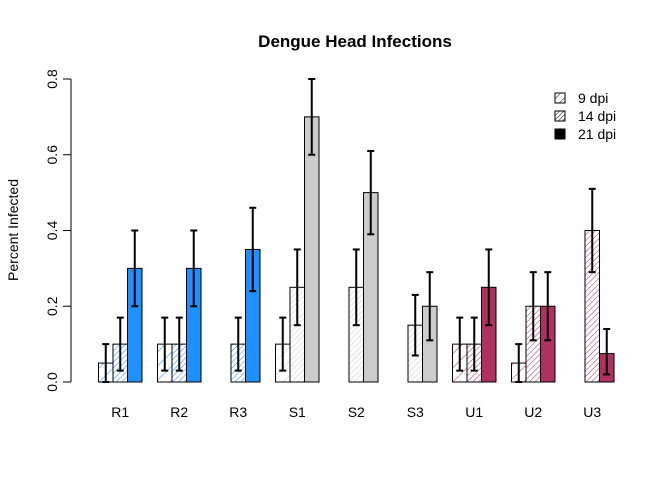 This screenshot has height=480, width=672. Describe the element at coordinates (120, 412) in the screenshot. I see `x-tick-label: R1` at that location.